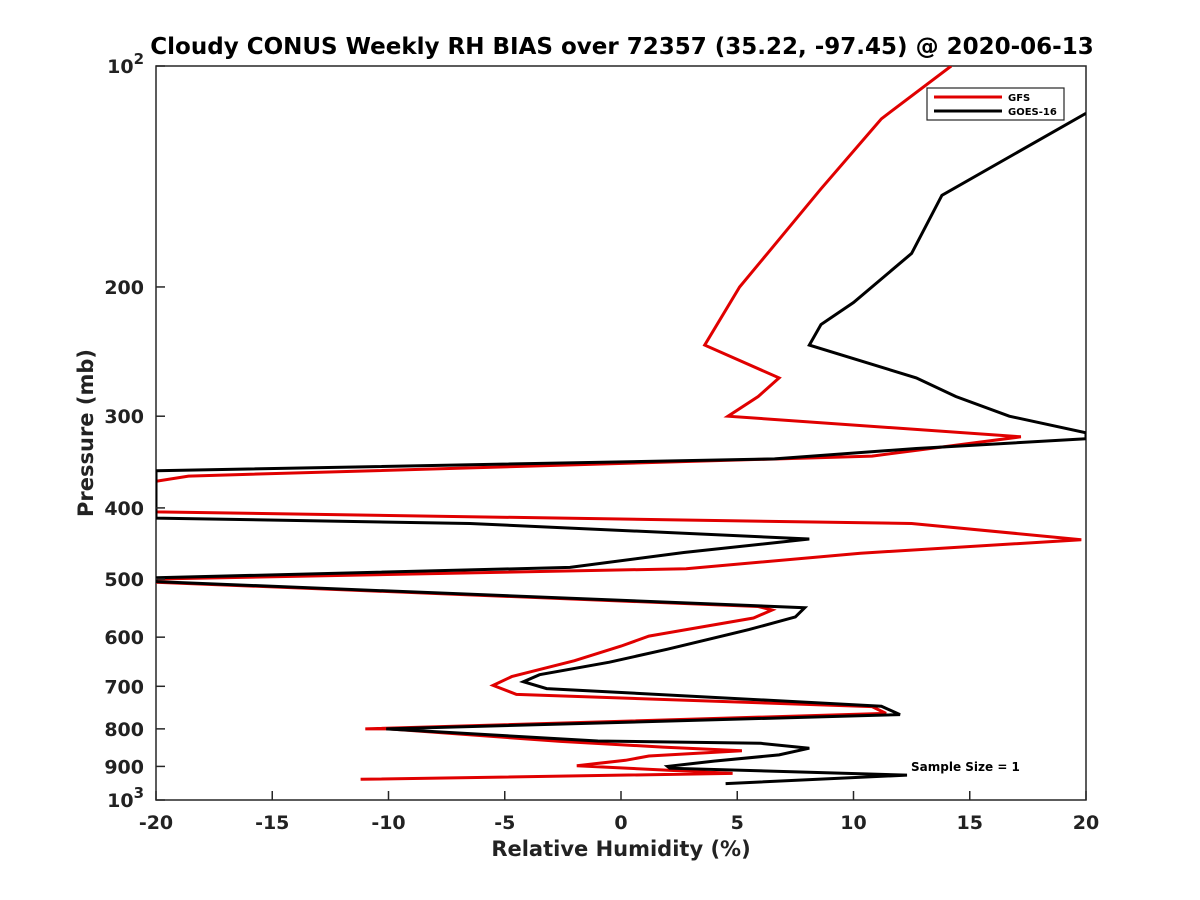  What do you see at coordinates (1019, 98) in the screenshot?
I see `legend-label-gfs: GFS` at bounding box center [1019, 98].